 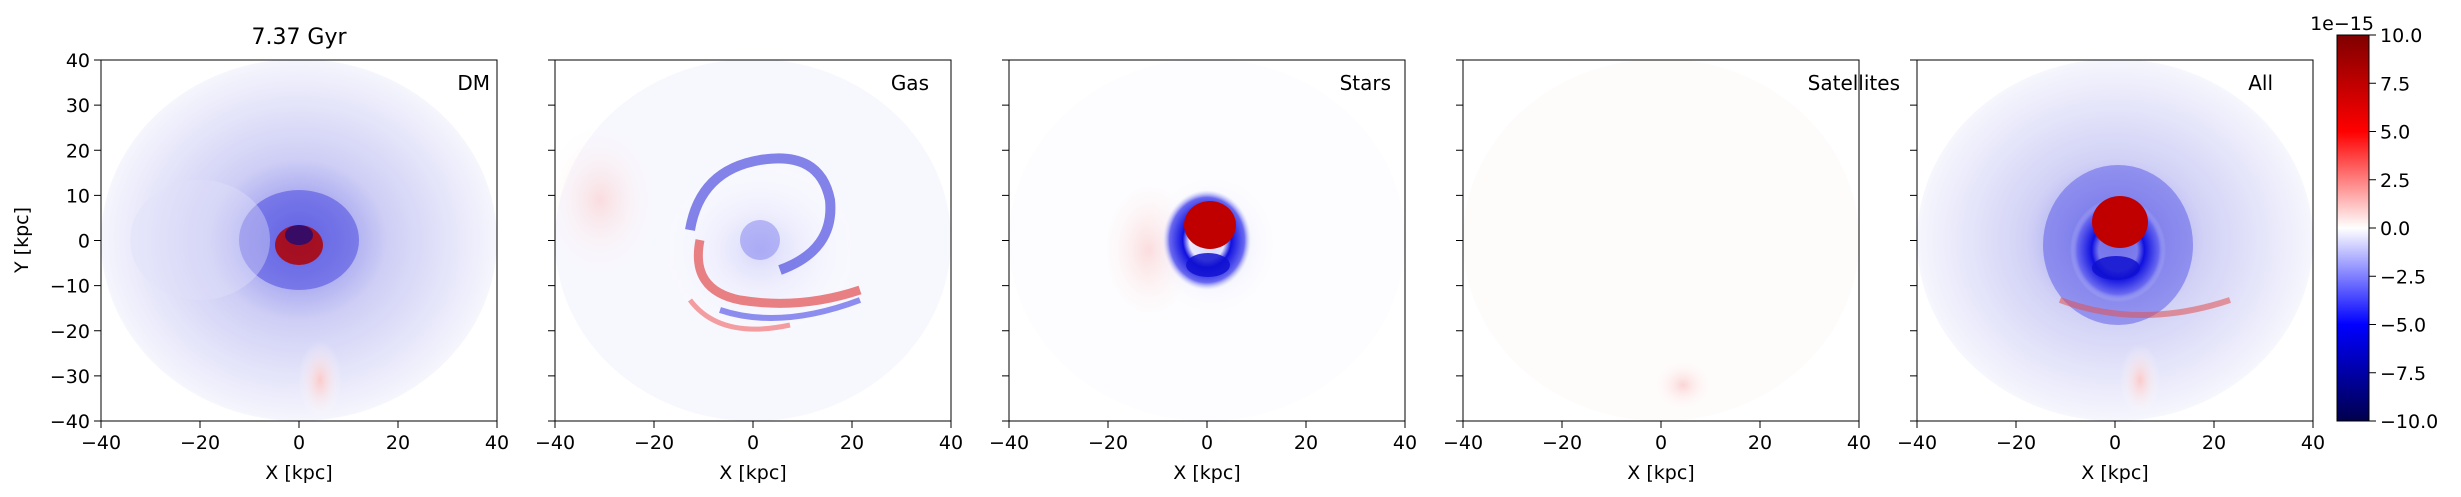 I want to click on panel-label-stars: Stars, so click(x=1365, y=83).